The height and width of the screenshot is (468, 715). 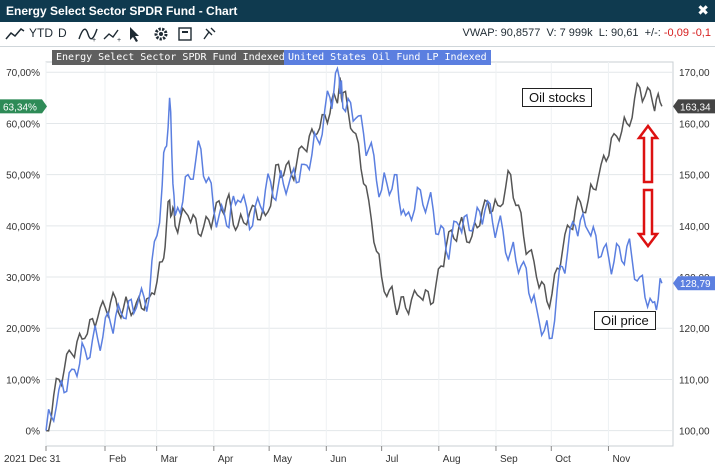 I want to click on right-last-value-label-2-box, so click(x=696, y=283).